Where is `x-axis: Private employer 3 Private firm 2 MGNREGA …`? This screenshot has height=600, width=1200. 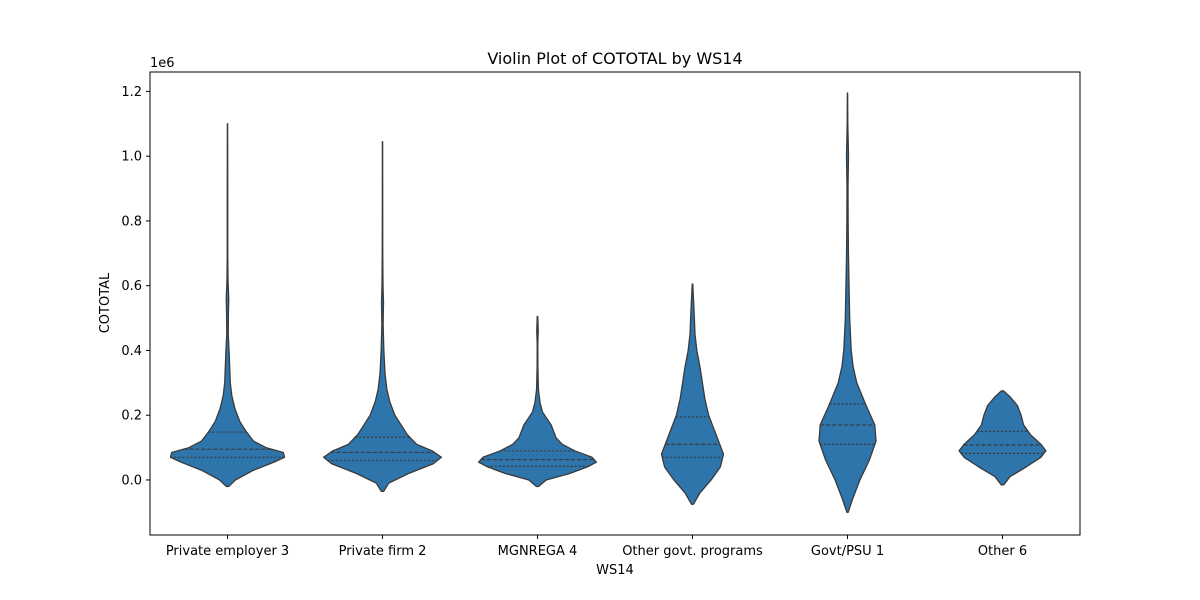
x-axis: Private employer 3 Private firm 2 MGNREGA … is located at coordinates (596, 547).